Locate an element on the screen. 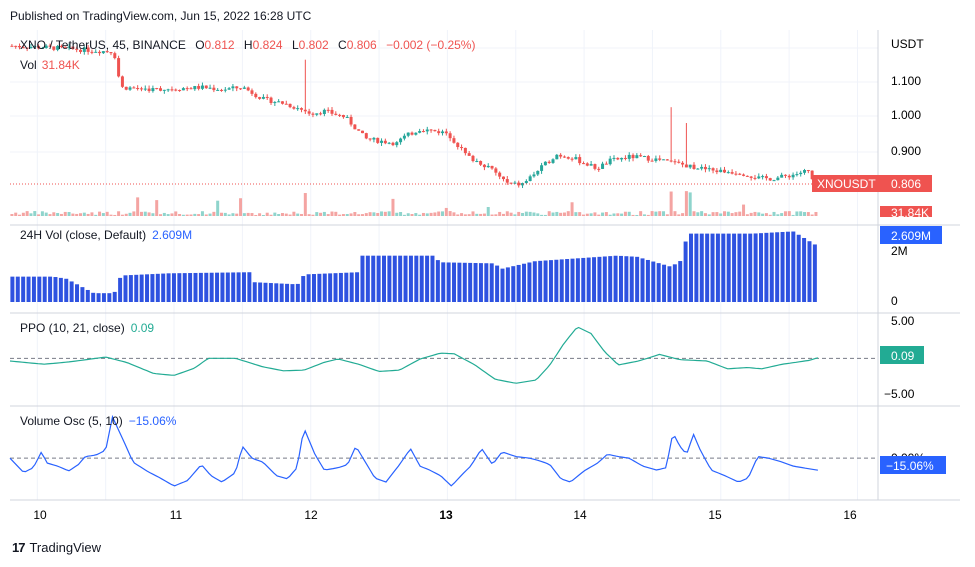 Image resolution: width=975 pixels, height=567 pixels. time-axis: 10 11 12 13 14 15 16 is located at coordinates (445, 515).